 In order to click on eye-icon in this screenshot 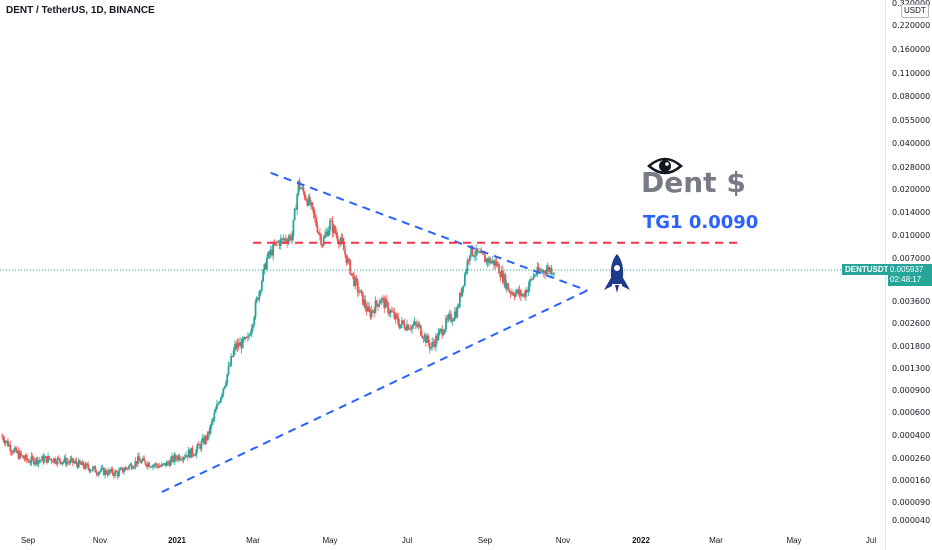, I will do `click(665, 166)`.